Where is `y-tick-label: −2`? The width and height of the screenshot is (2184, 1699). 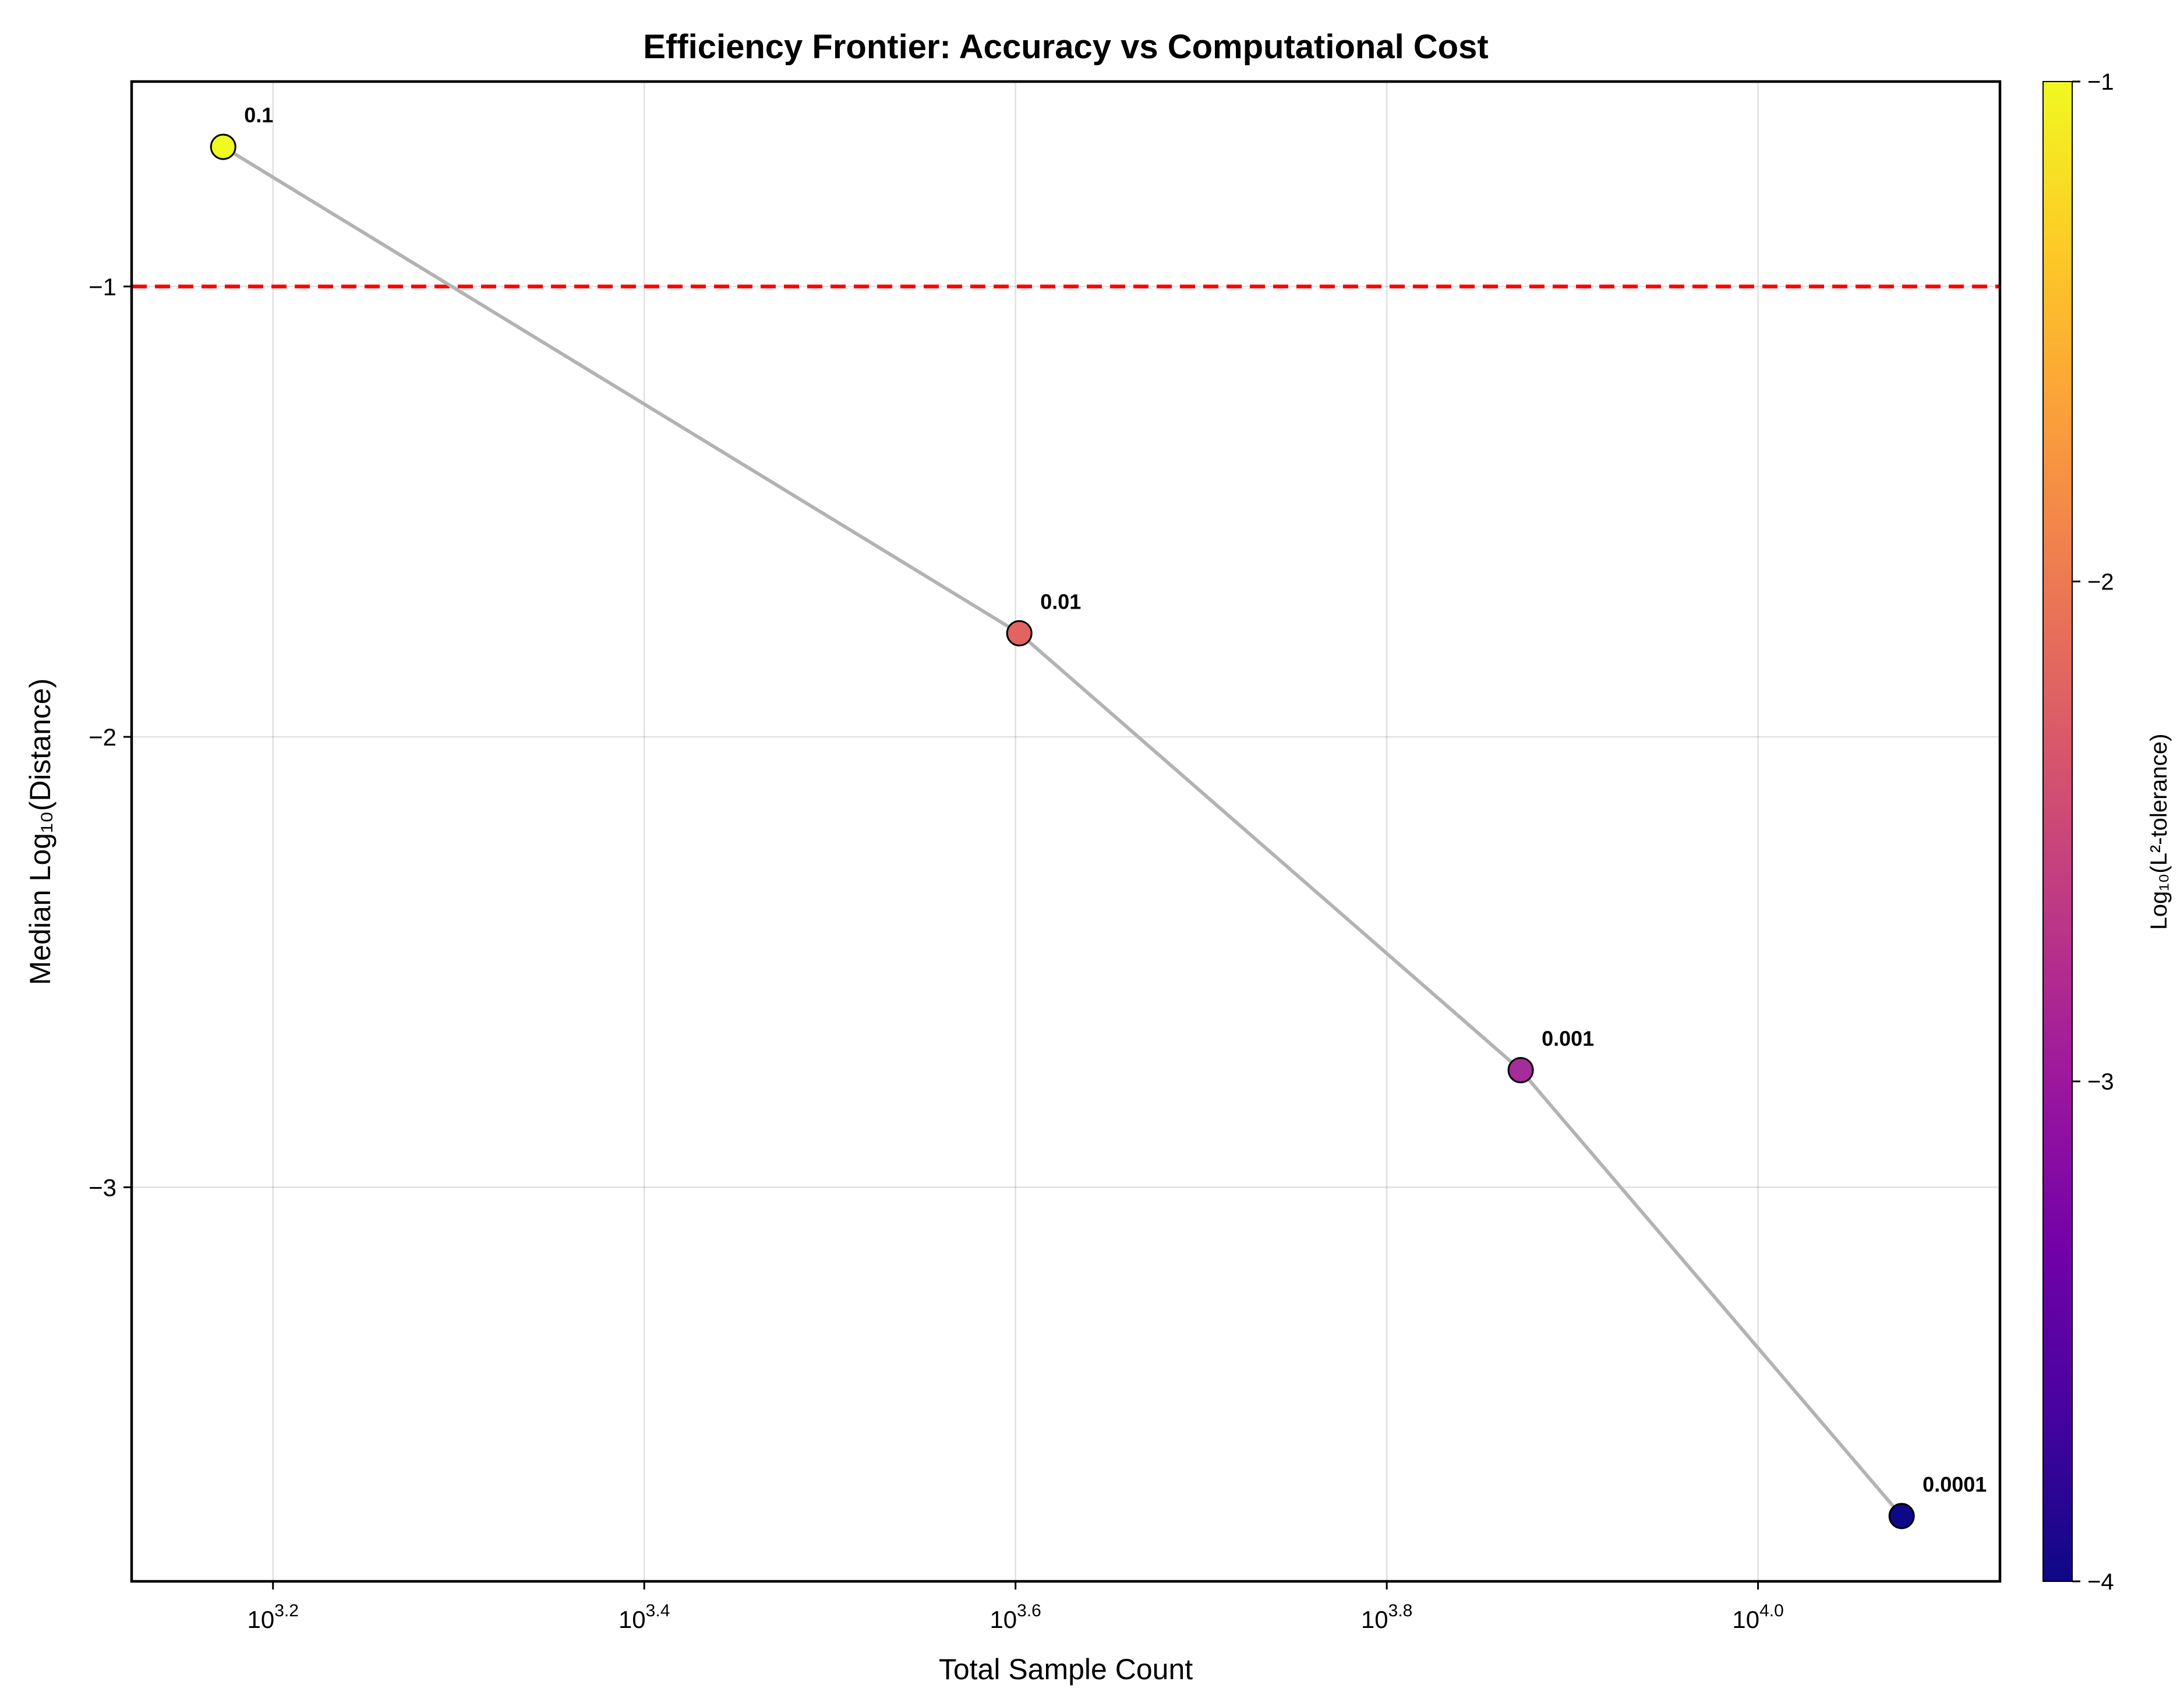
y-tick-label: −2 is located at coordinates (102, 737).